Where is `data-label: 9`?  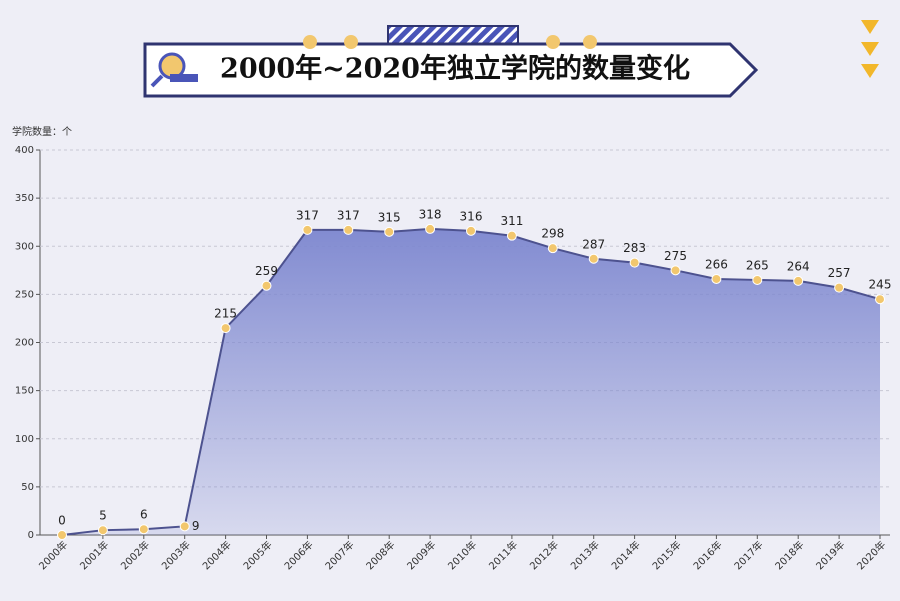
data-label: 9 is located at coordinates (196, 526).